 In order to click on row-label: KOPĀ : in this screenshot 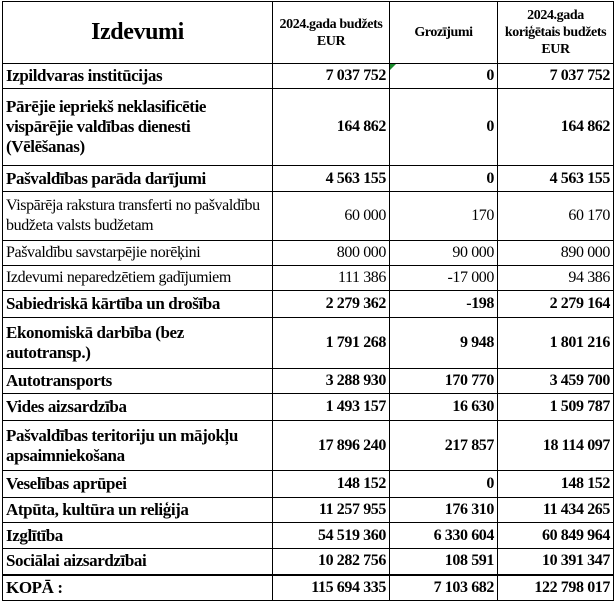, I will do `click(137, 587)`.